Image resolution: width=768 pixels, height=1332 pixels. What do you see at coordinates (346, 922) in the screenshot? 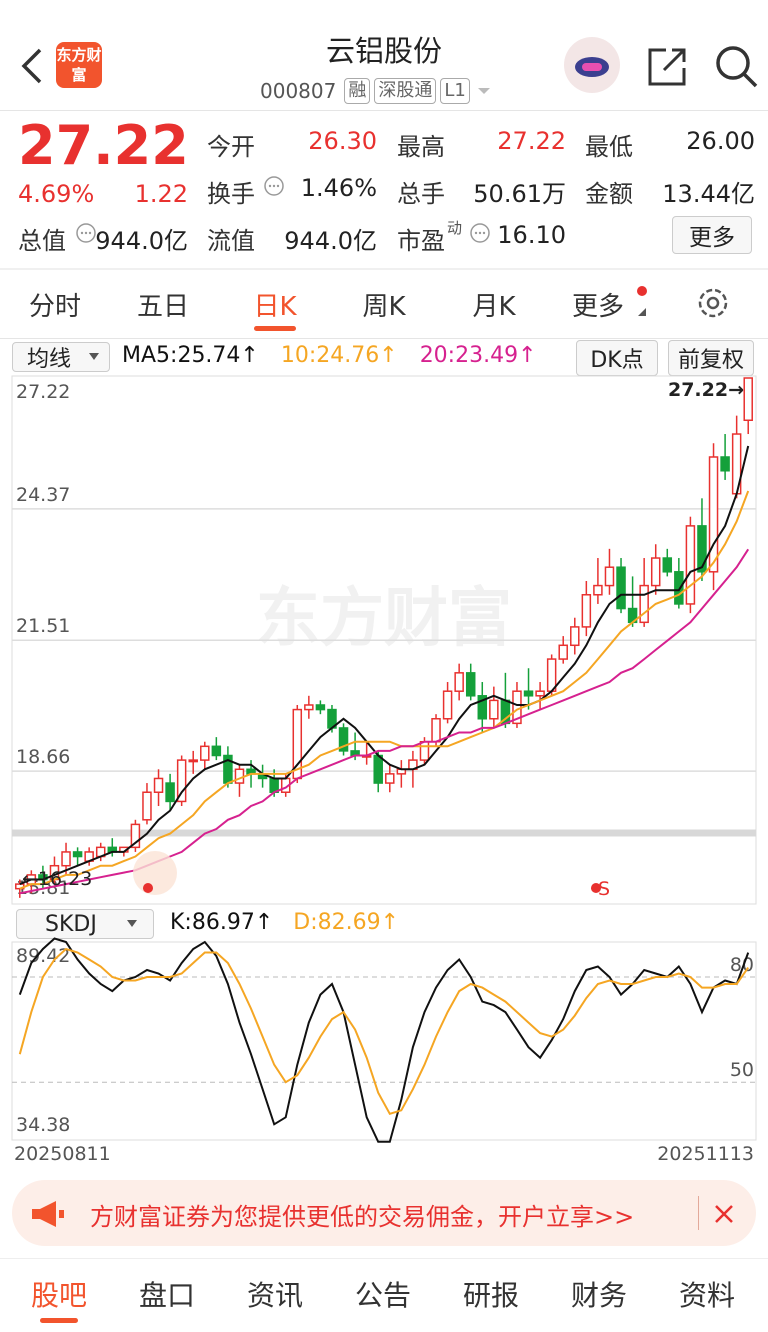
I see `legend-entry: D:82.69↑` at bounding box center [346, 922].